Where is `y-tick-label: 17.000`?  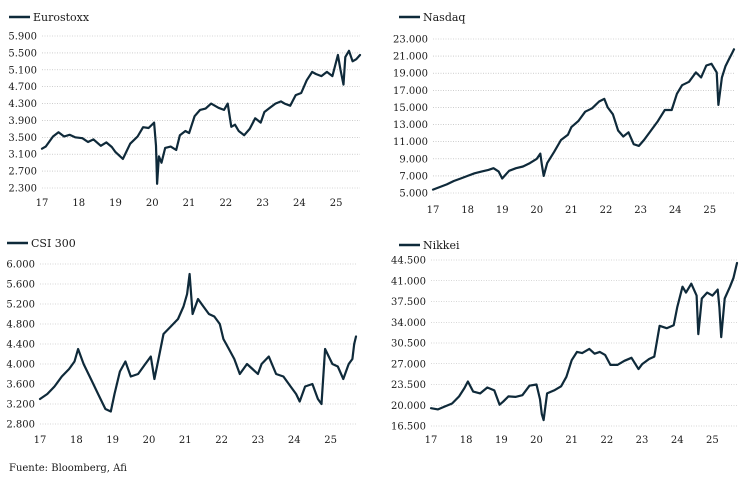 y-tick-label: 17.000 is located at coordinates (410, 91).